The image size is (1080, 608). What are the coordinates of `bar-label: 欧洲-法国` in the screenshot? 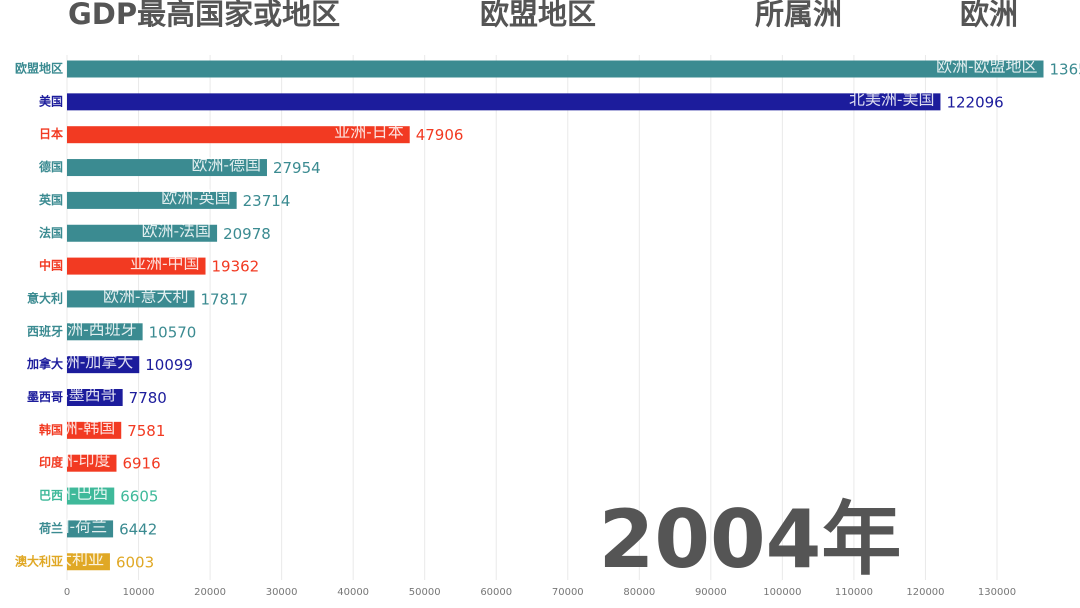 It's located at (176, 230).